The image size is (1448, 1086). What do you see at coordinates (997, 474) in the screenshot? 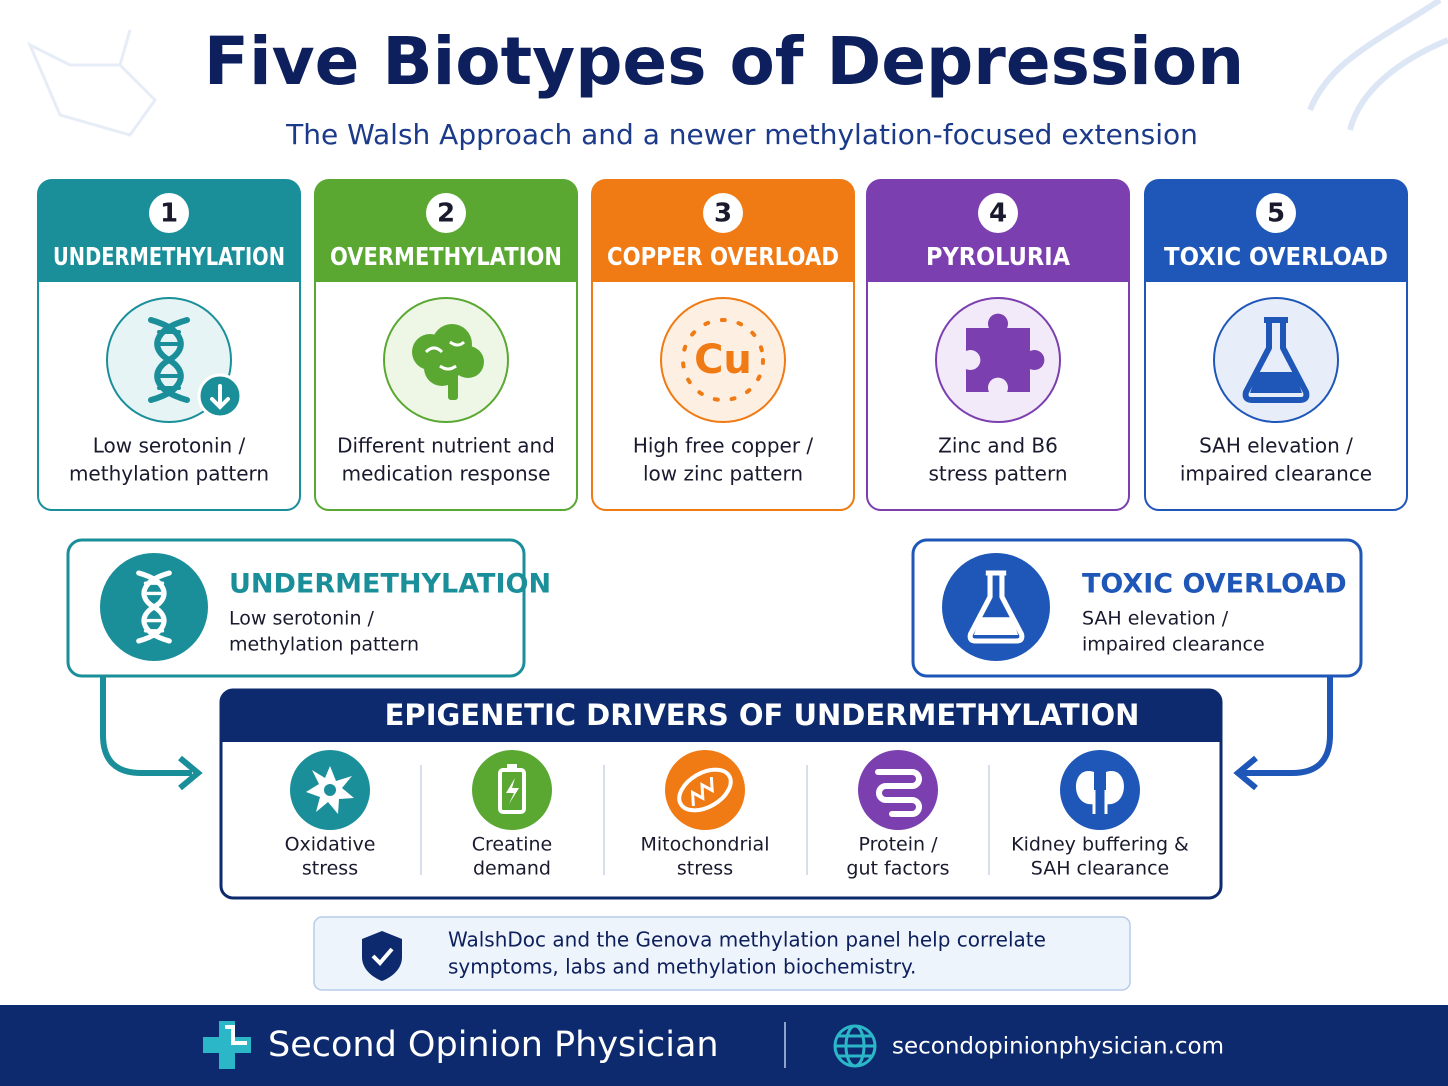
I see `card-description: stress pattern` at bounding box center [997, 474].